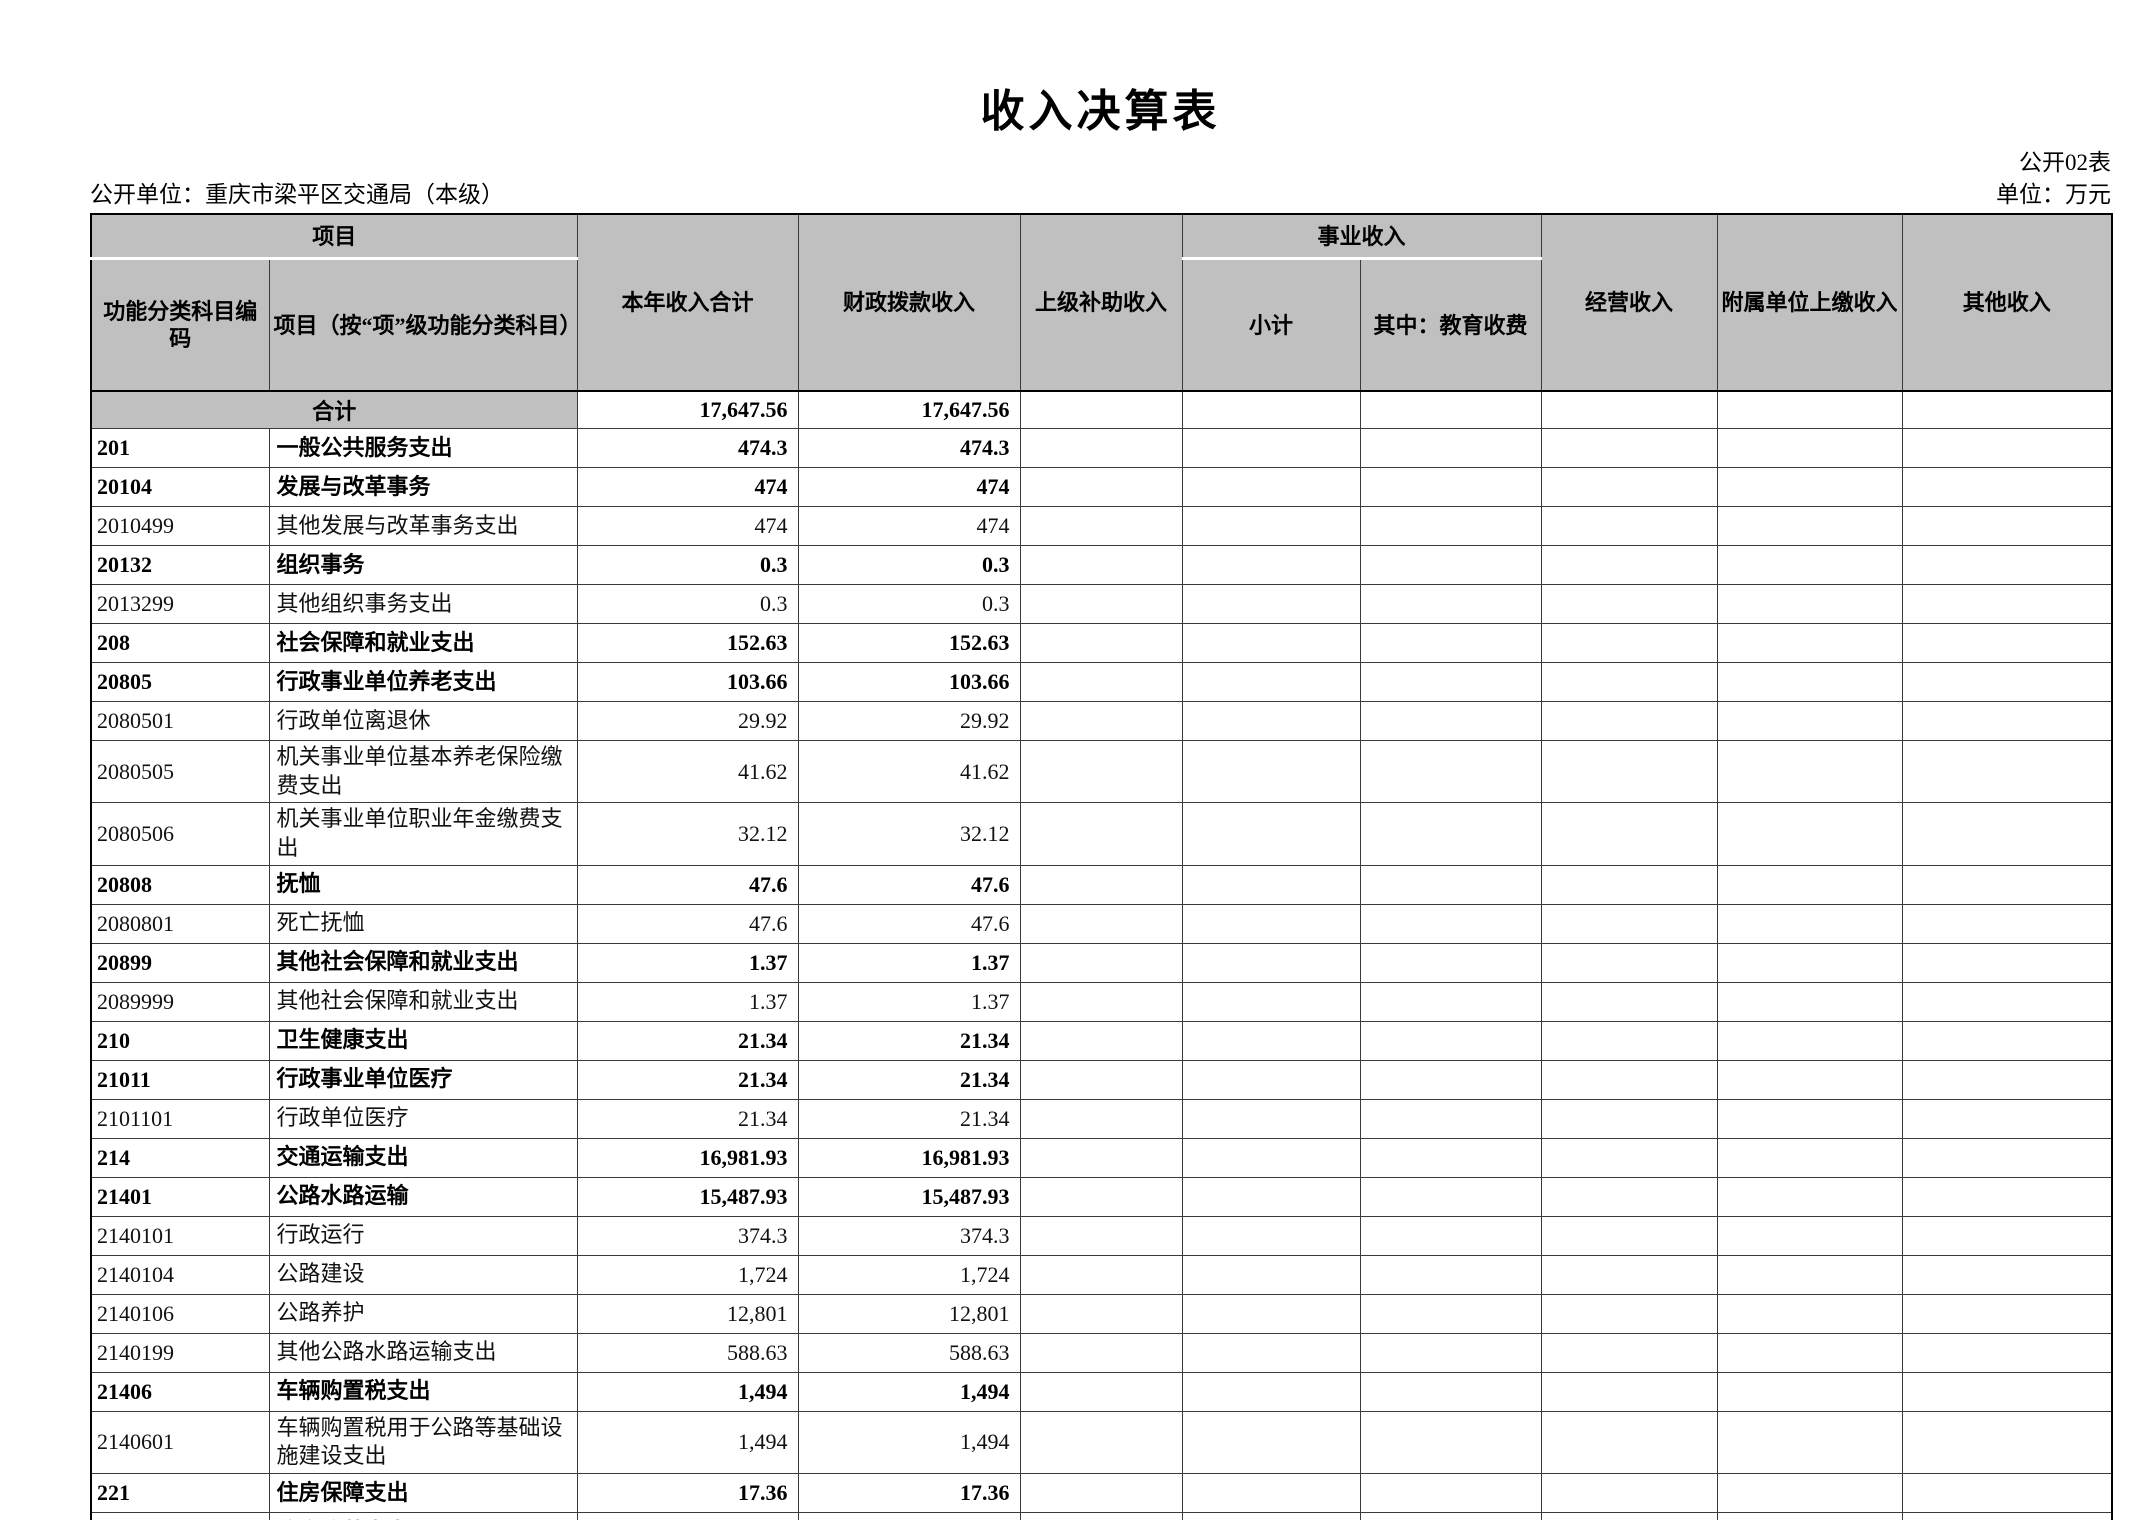  Describe the element at coordinates (180, 923) in the screenshot. I see `row-code: 2080801` at that location.